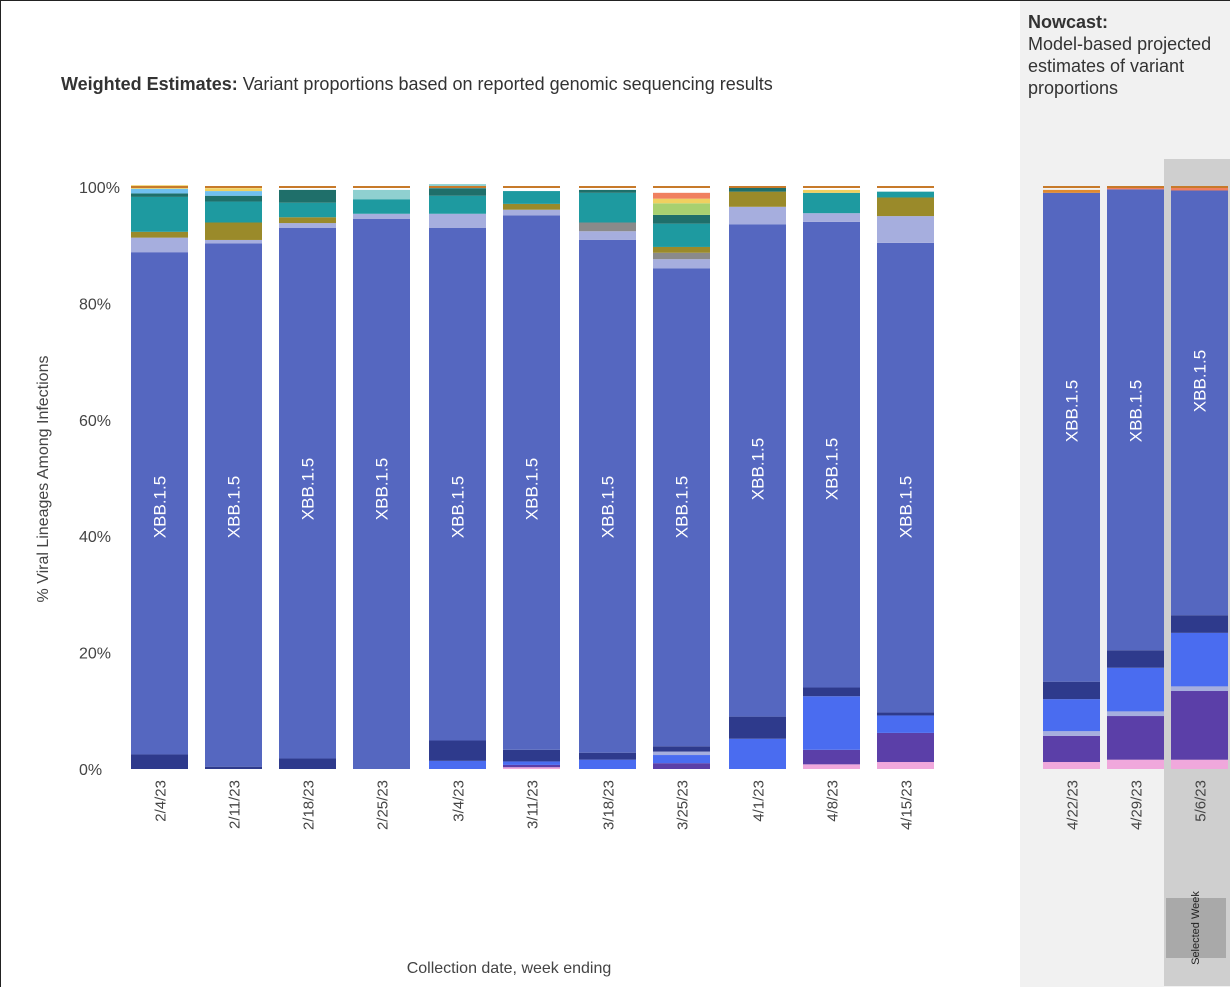  I want to click on bar-segment-orange, so click(1071, 191).